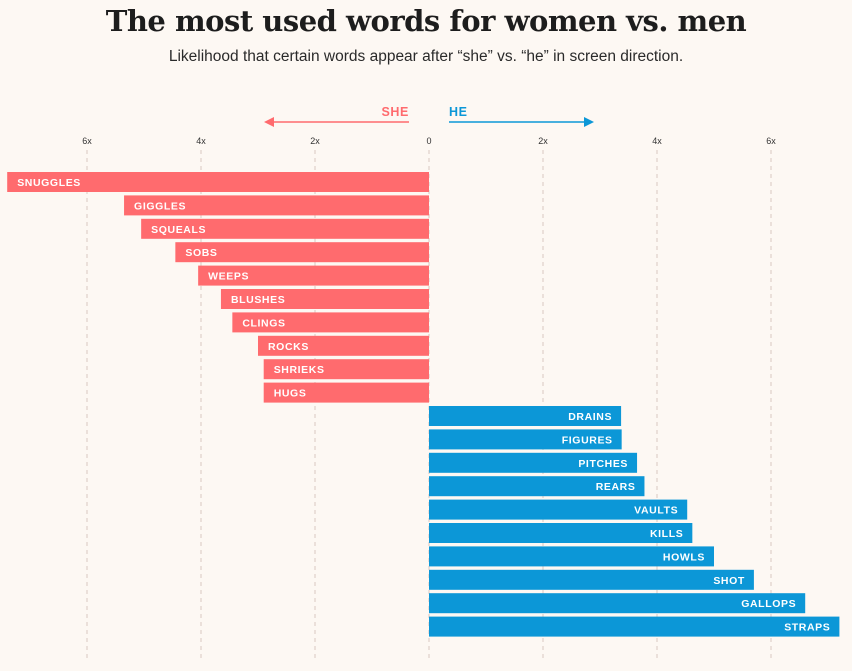 This screenshot has width=852, height=671. I want to click on bar-label-kills: KILLS, so click(666, 534).